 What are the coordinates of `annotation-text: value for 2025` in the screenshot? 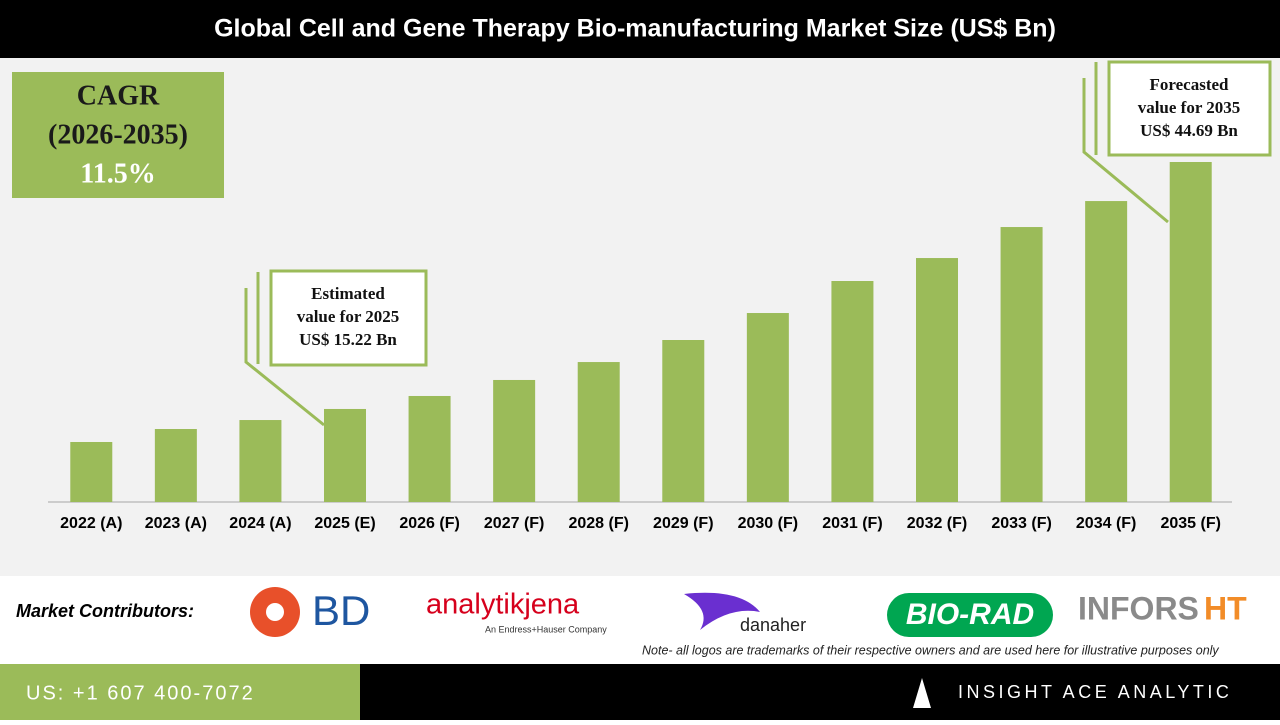 It's located at (348, 316).